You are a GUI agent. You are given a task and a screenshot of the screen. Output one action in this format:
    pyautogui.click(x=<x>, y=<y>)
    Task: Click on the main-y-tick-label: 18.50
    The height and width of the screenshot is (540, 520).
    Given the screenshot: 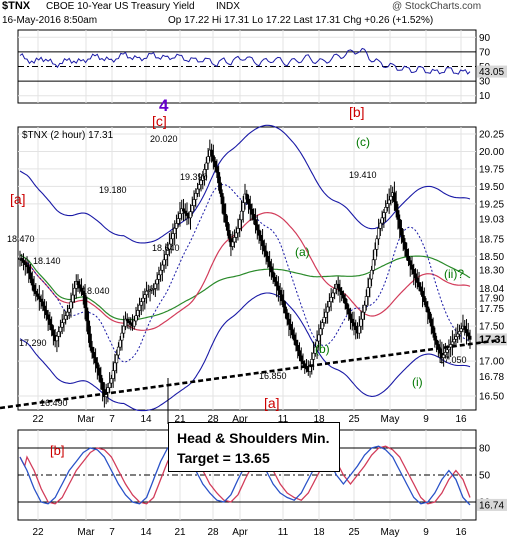 What is the action you would take?
    pyautogui.click(x=491, y=257)
    